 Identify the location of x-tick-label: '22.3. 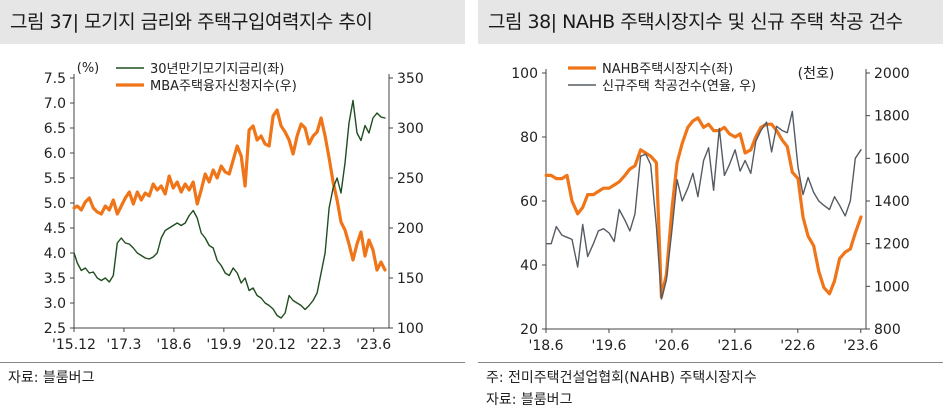
(323, 343).